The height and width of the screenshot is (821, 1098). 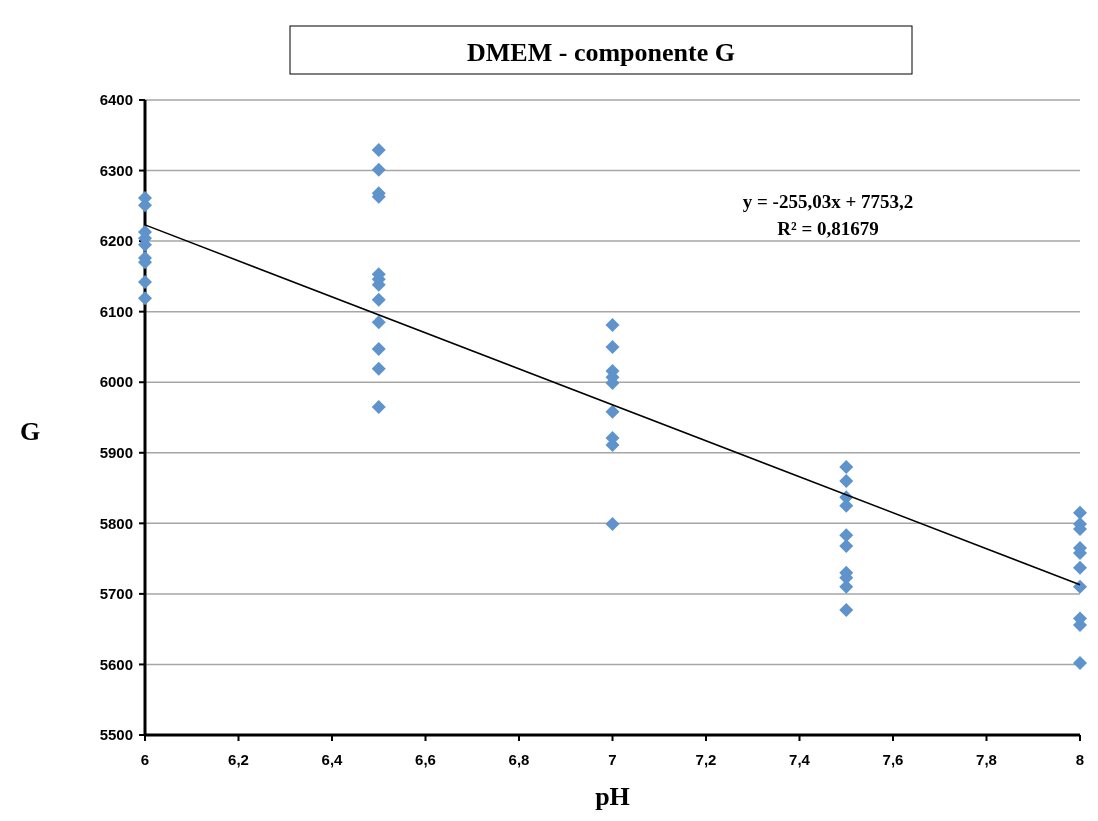 I want to click on x-tick-label: 7,6, so click(x=893, y=759).